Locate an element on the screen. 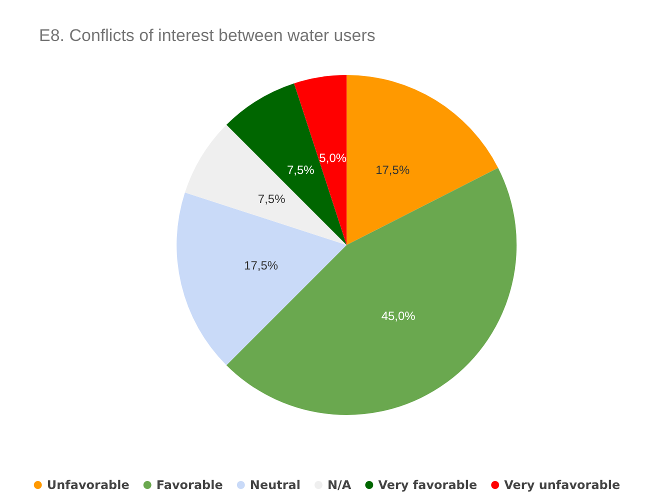  data-label: 5,0% is located at coordinates (333, 158).